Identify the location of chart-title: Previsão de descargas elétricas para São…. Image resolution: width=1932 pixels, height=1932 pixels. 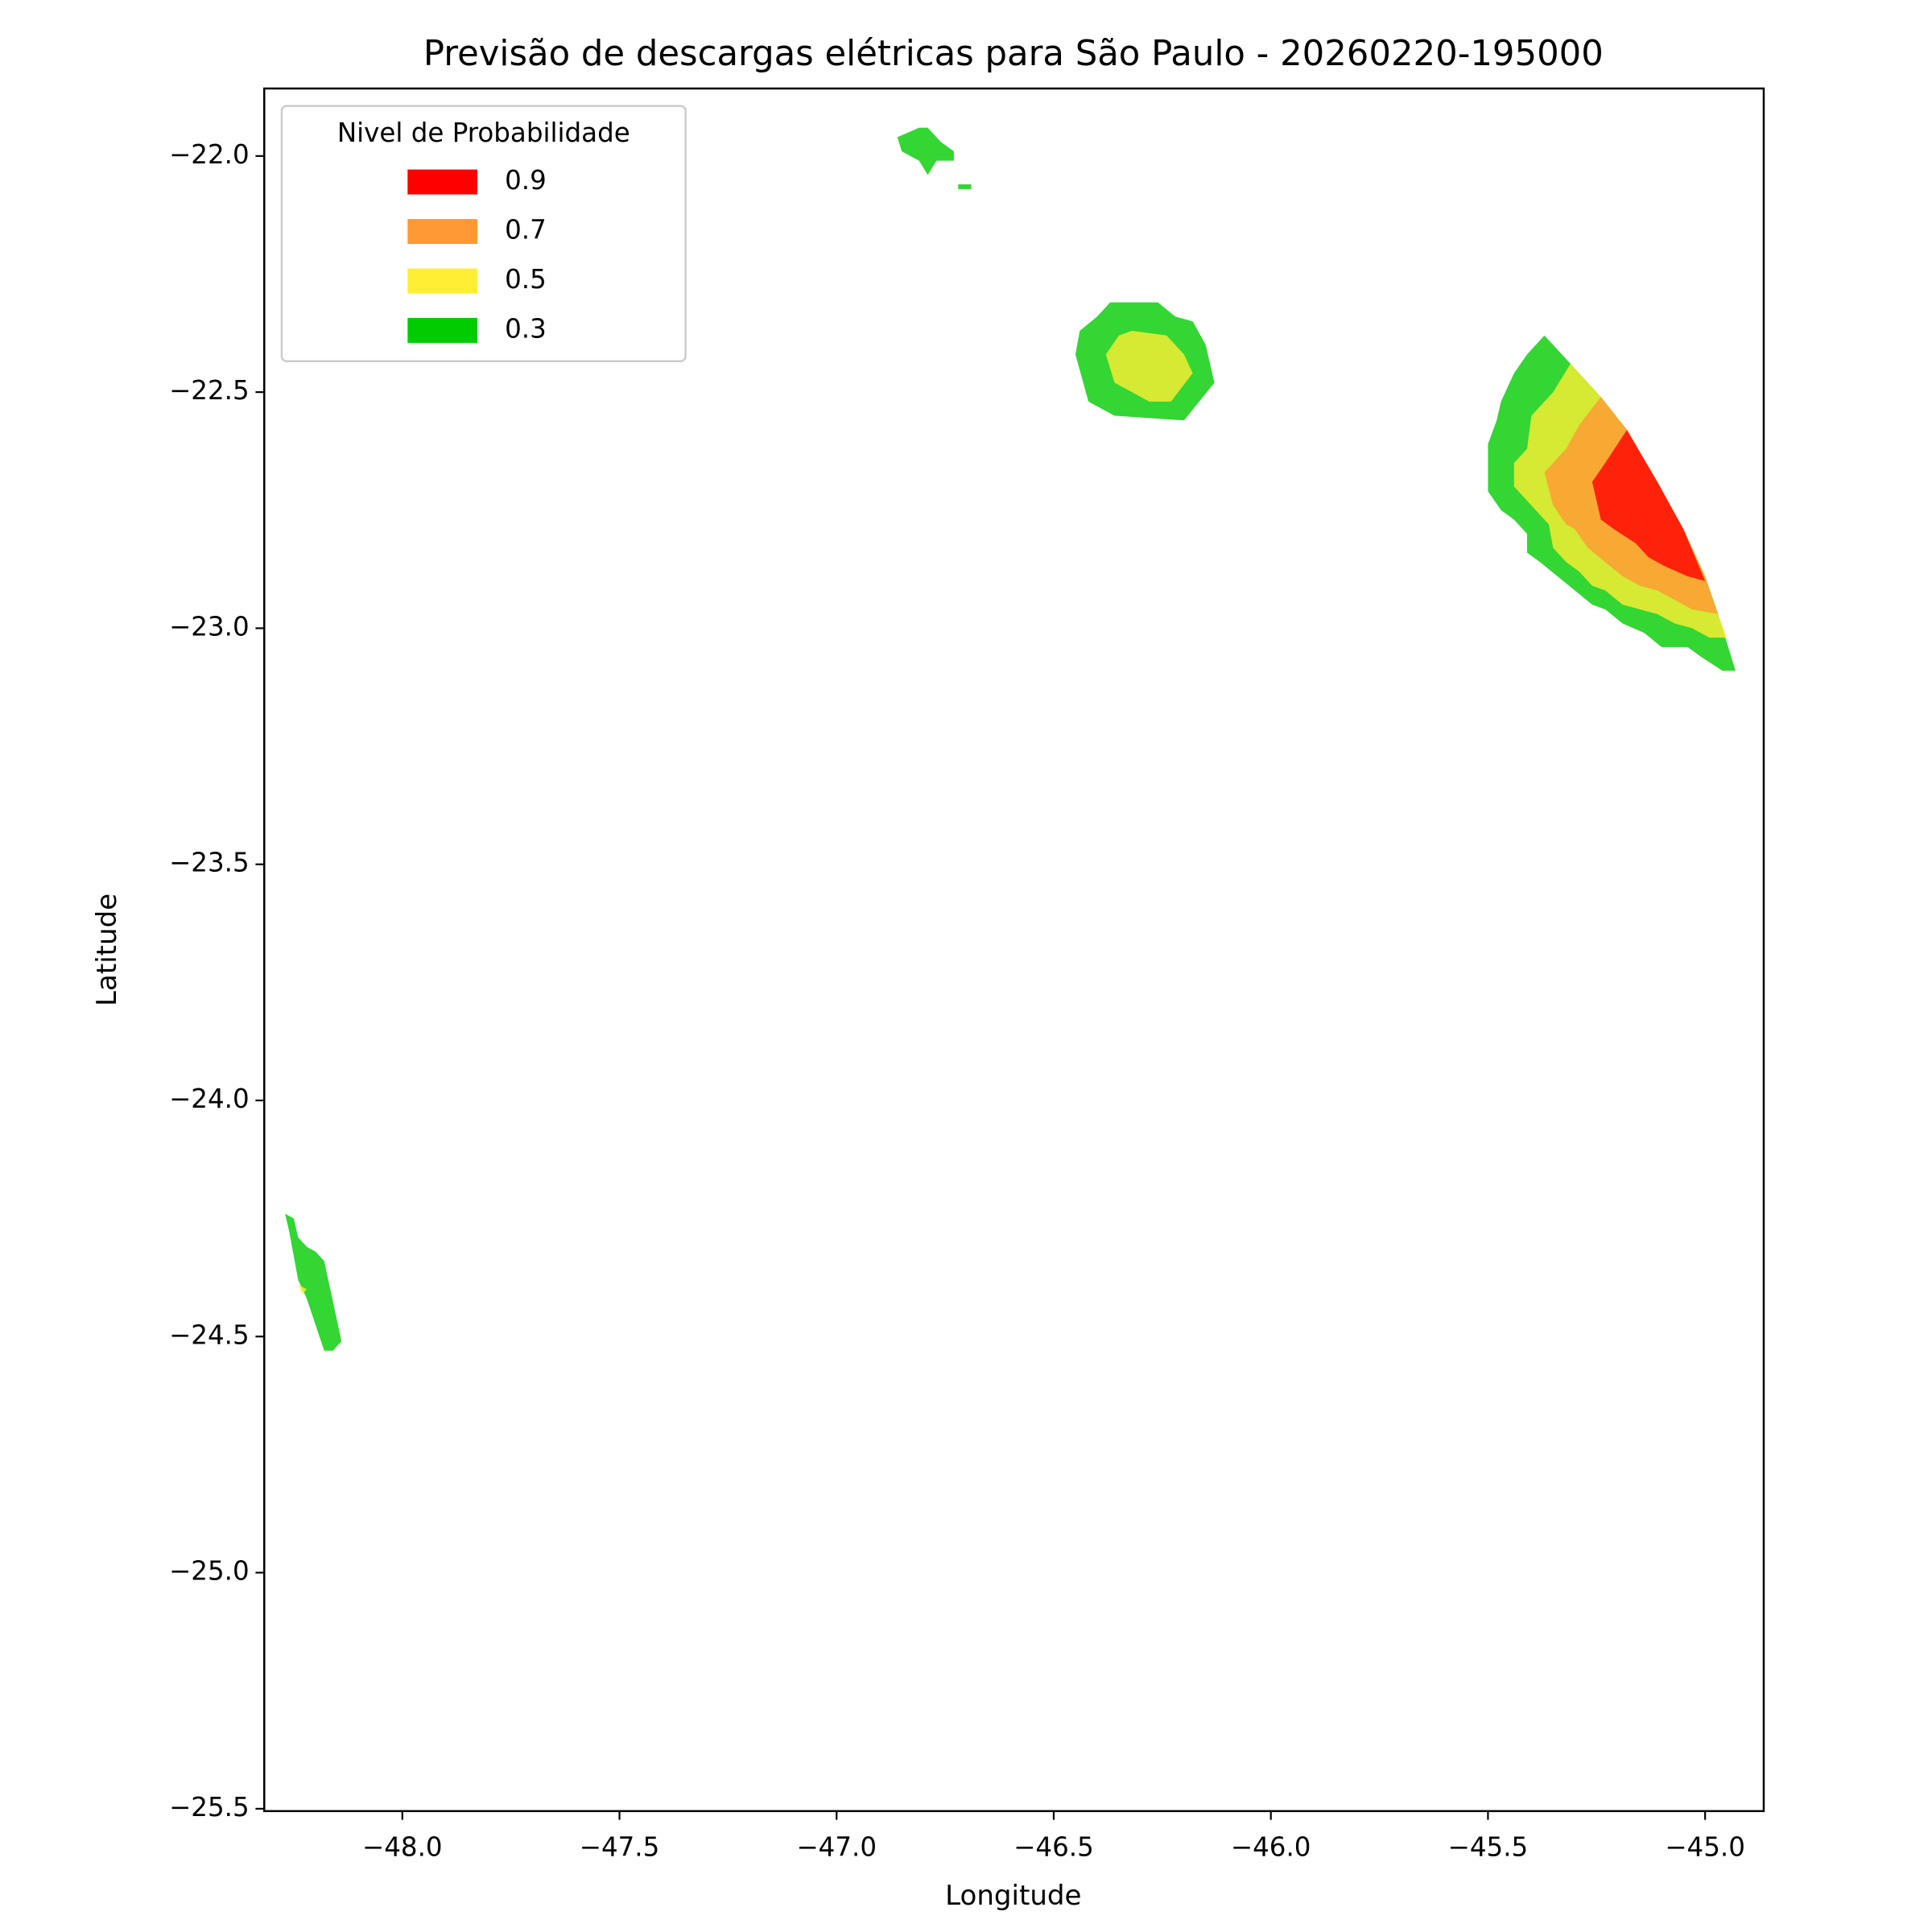
(1013, 54).